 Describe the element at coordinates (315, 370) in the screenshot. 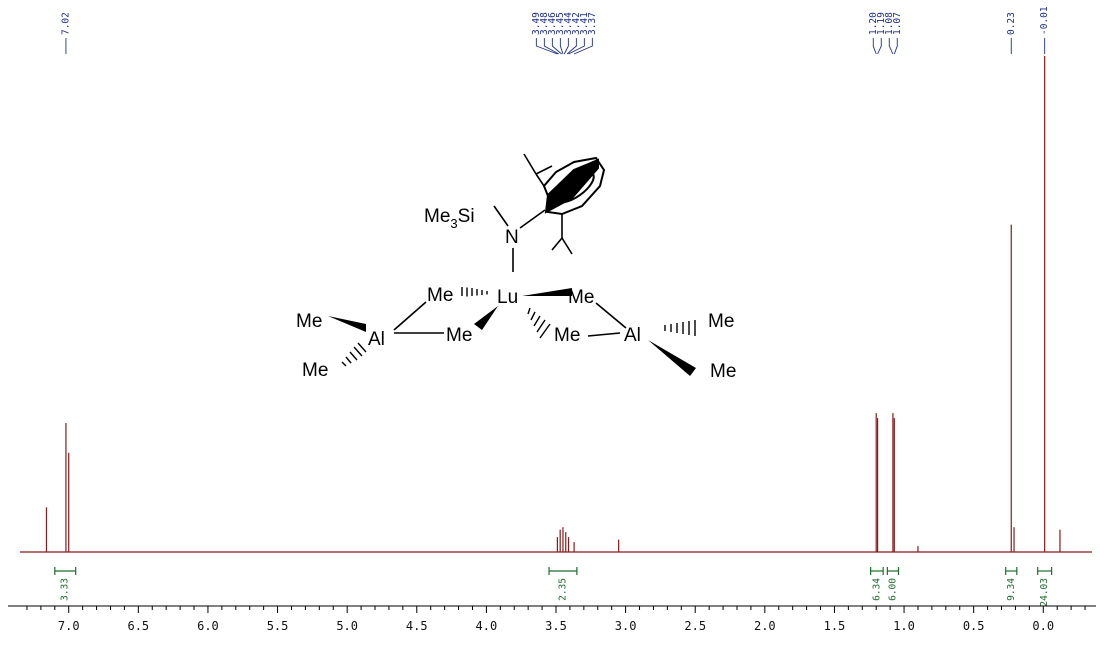

I see `methyl-al-left-bottom: Me` at that location.